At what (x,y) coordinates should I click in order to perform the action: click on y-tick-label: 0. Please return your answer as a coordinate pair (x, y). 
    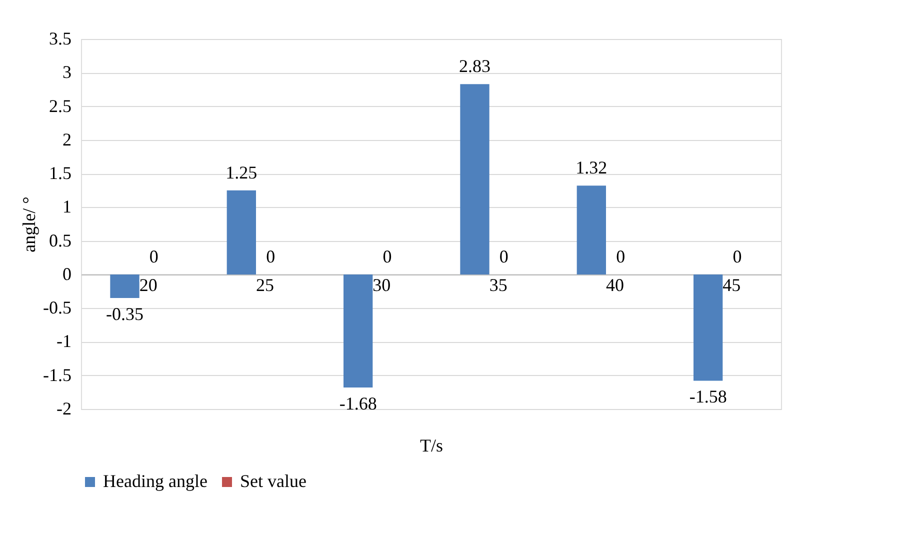
    Looking at the image, I should click on (67, 274).